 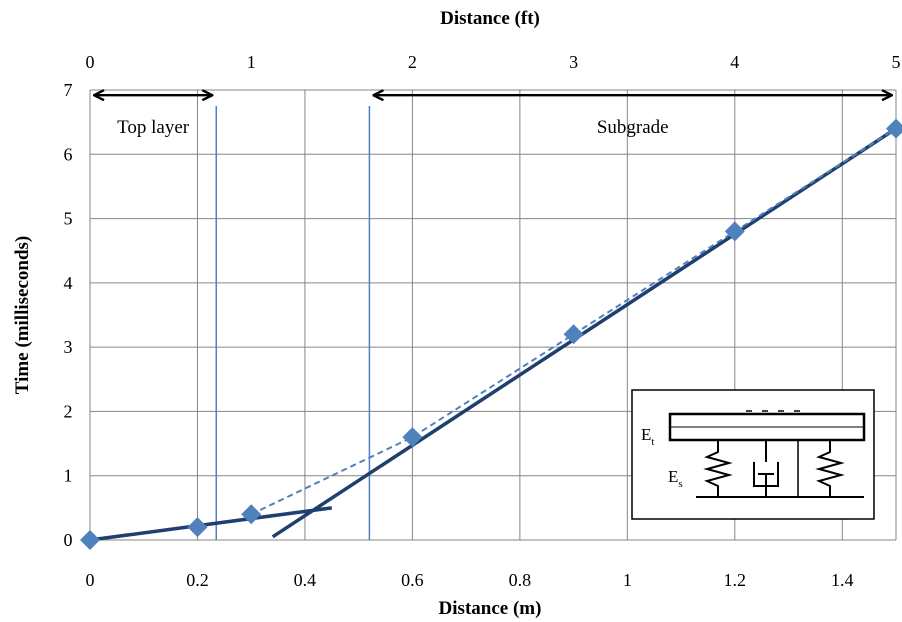 What do you see at coordinates (493, 116) in the screenshot?
I see `region-annotations: Top layer Subgrade` at bounding box center [493, 116].